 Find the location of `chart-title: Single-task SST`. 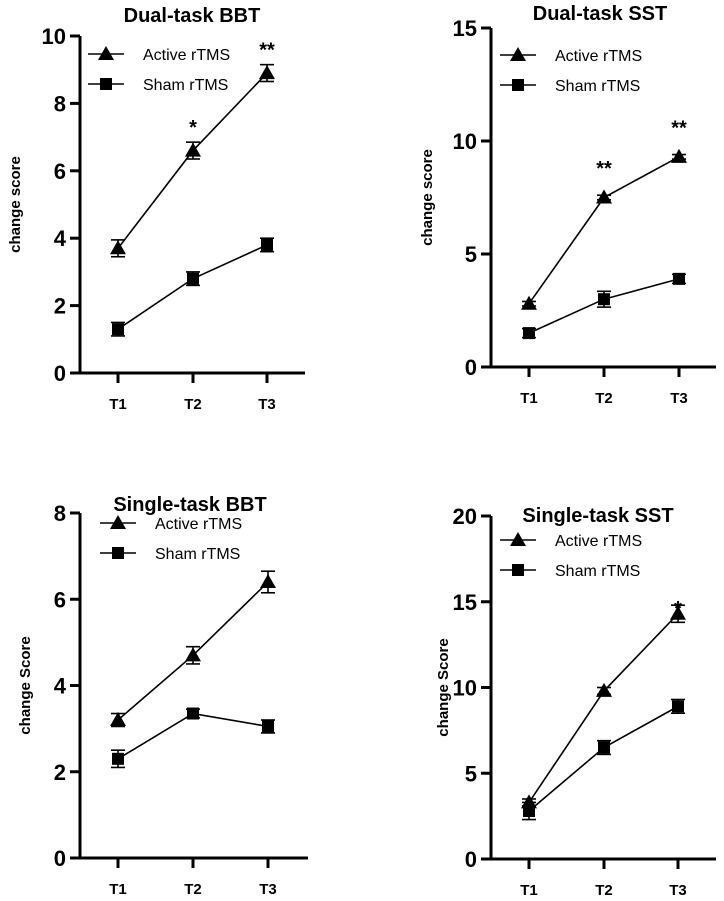

chart-title: Single-task SST is located at coordinates (597, 516).